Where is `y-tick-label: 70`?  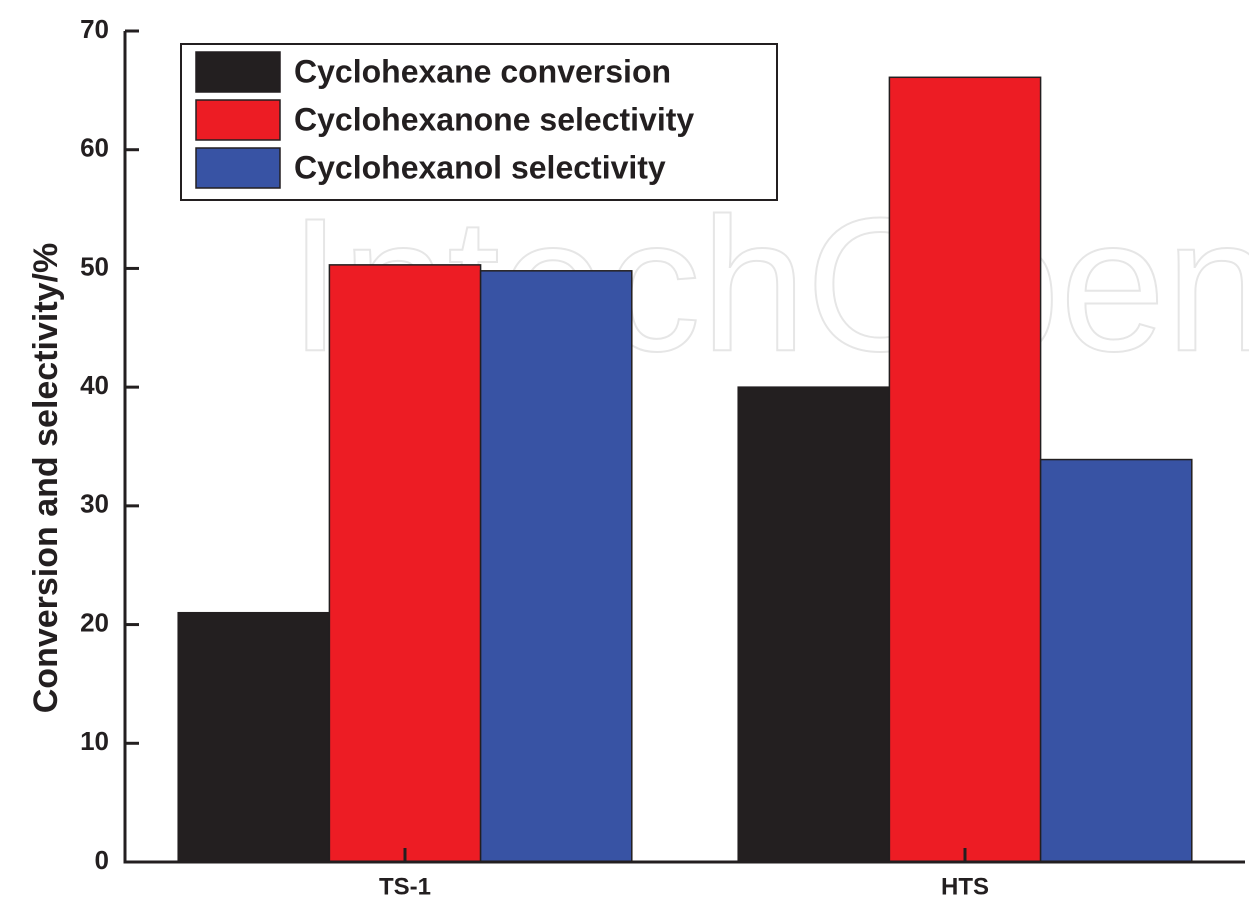 y-tick-label: 70 is located at coordinates (94, 29).